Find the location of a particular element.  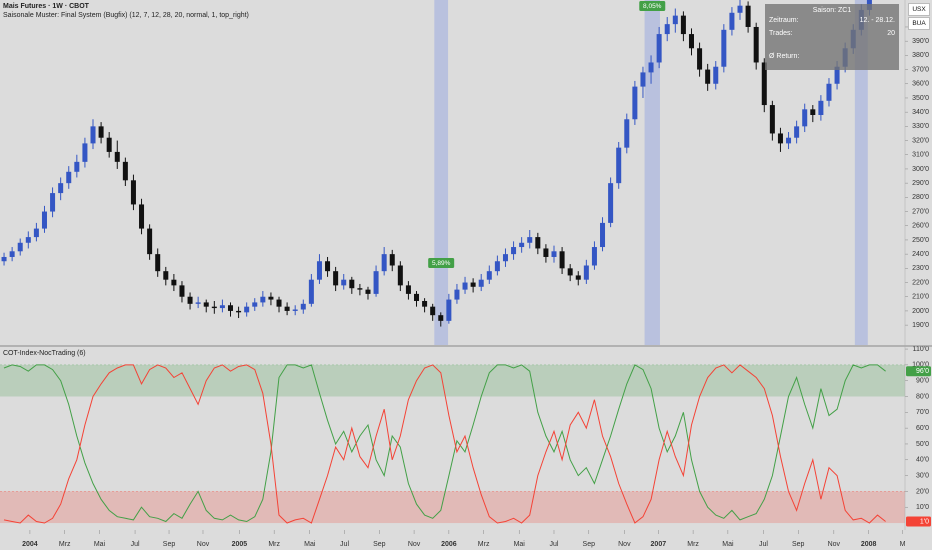

x-tick-label: Nov is located at coordinates (203, 544).